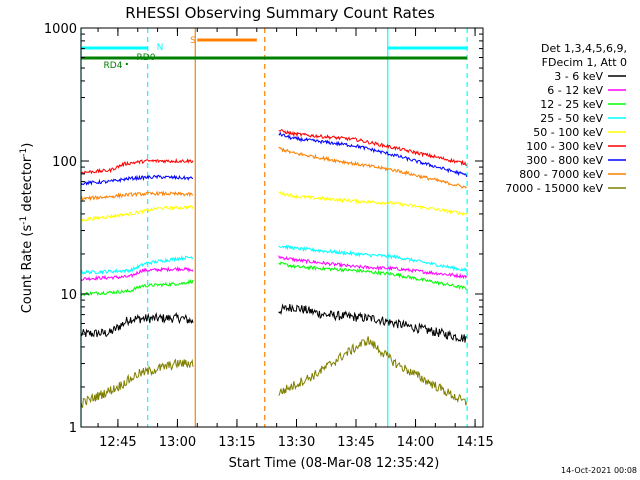 This screenshot has width=640, height=480. What do you see at coordinates (564, 146) in the screenshot?
I see `legend-label-5: 100 - 300 keV` at bounding box center [564, 146].